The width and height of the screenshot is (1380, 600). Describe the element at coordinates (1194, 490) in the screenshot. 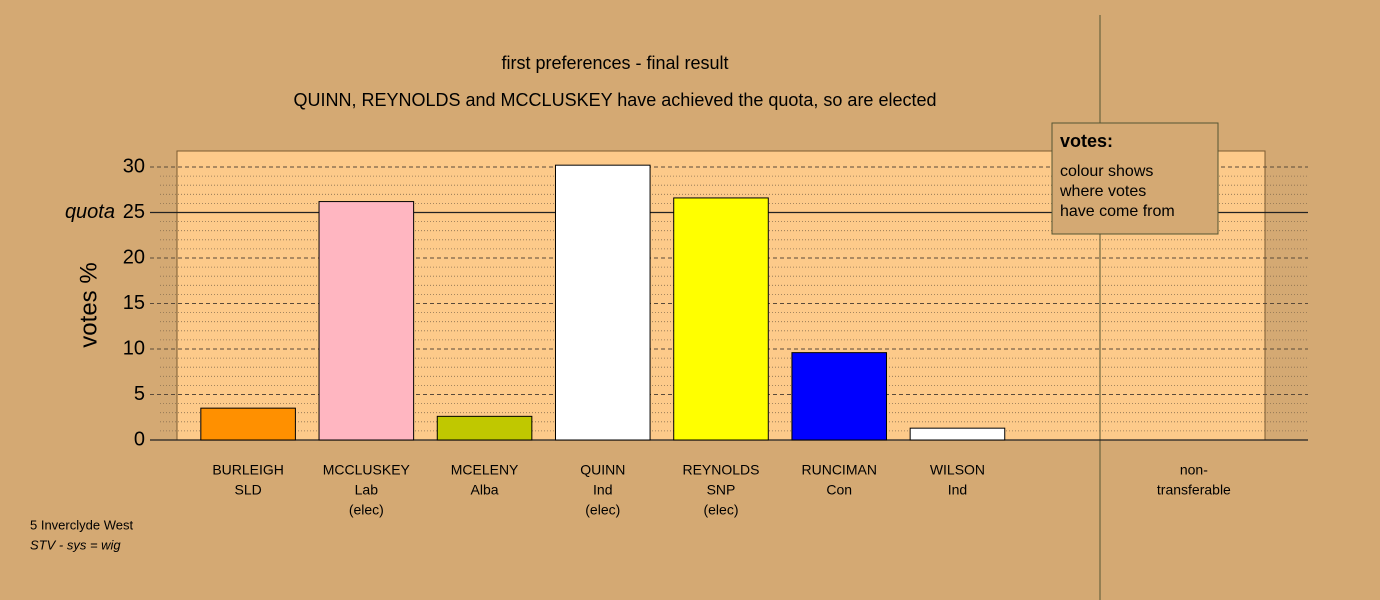

I see `x-tick-label: transferable` at that location.